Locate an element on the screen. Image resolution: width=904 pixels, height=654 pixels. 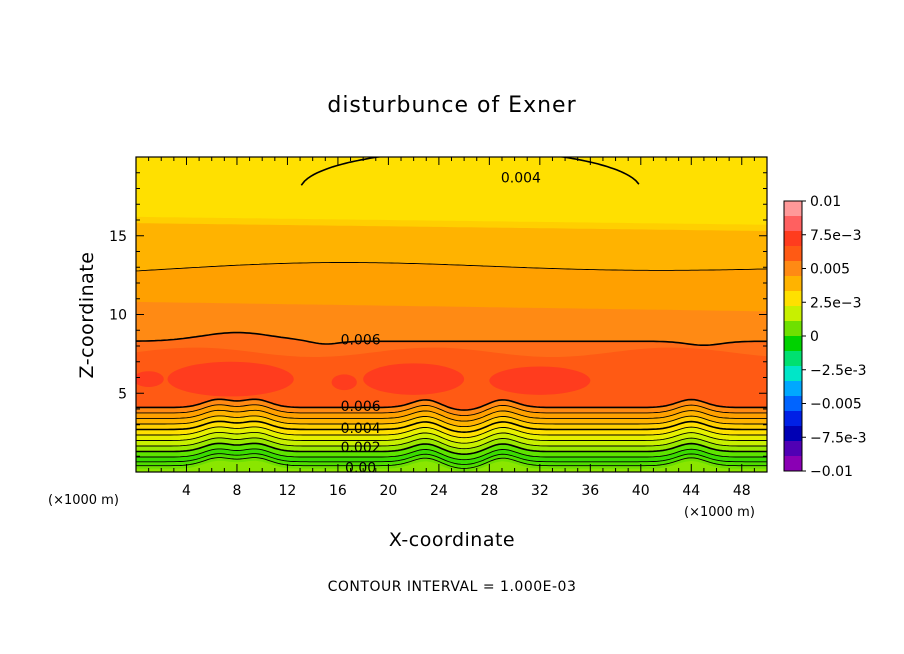
colorbar-label-8: −0.01 is located at coordinates (831, 472).